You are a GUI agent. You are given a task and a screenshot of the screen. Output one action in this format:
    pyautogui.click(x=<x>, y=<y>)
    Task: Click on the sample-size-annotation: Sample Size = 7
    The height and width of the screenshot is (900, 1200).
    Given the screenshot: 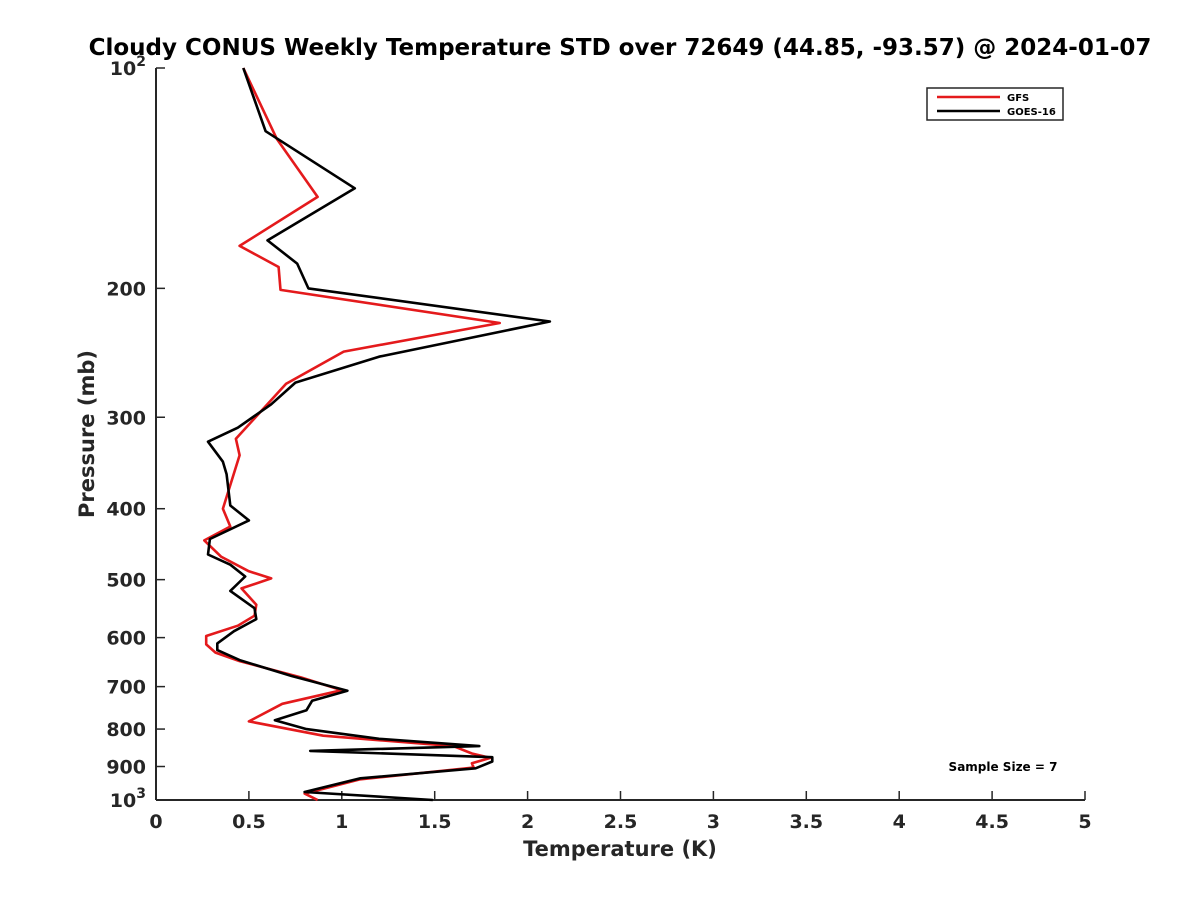 What is the action you would take?
    pyautogui.click(x=1003, y=767)
    